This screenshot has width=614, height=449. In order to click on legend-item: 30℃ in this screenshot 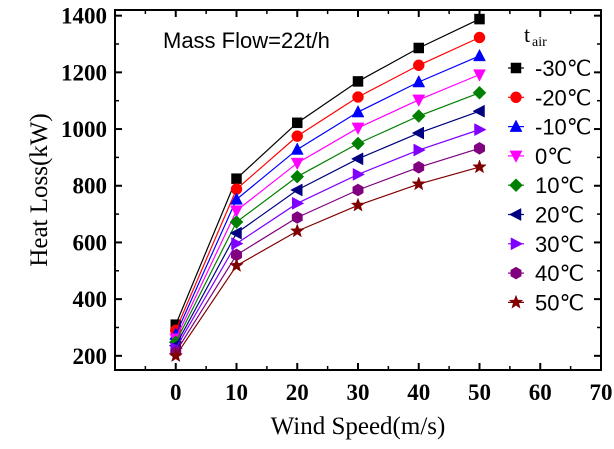, I will do `click(546, 244)`.